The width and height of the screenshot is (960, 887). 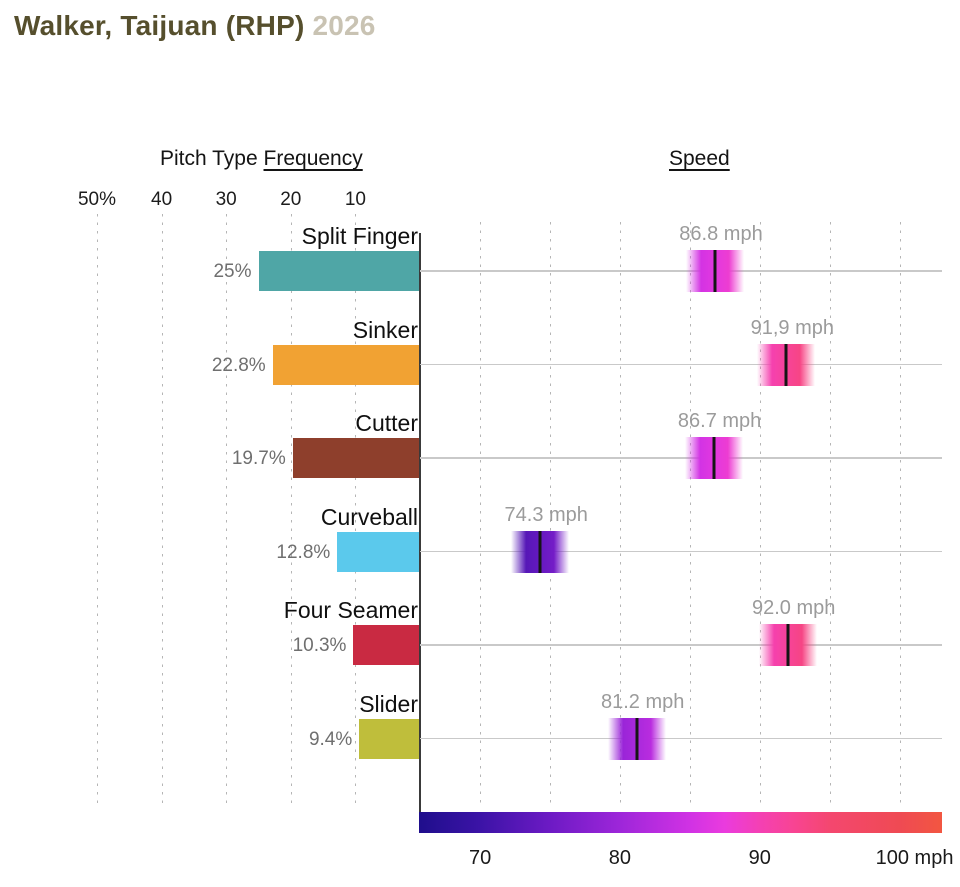 I want to click on page-title: Walker, Taijuan (RHP) 2026, so click(x=195, y=26).